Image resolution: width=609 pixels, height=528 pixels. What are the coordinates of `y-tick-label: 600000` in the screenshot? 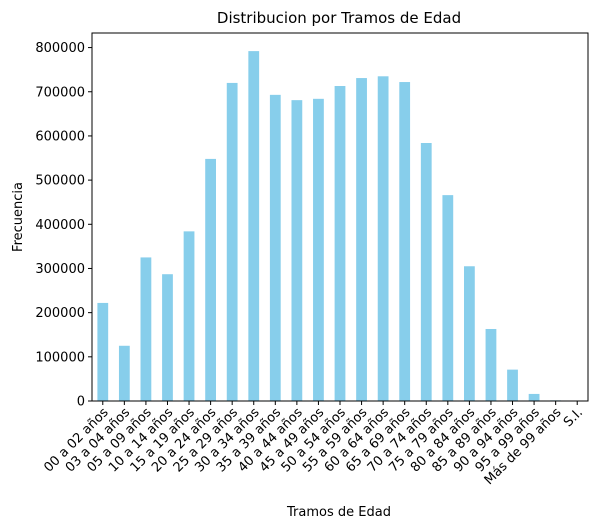 It's located at (60, 136).